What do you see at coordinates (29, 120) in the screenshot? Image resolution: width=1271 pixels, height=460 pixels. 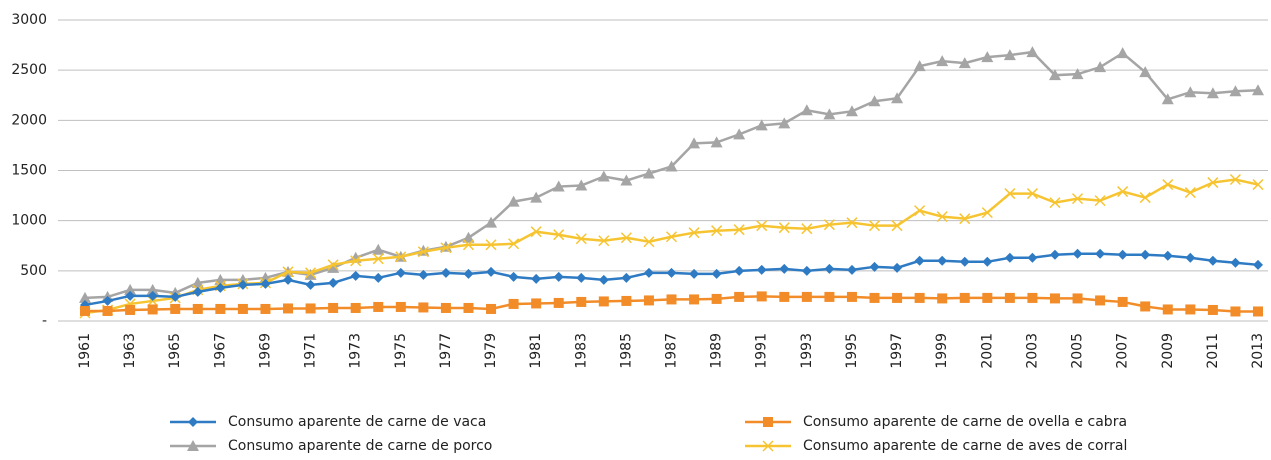 I see `y-tick-label: 2000` at bounding box center [29, 120].